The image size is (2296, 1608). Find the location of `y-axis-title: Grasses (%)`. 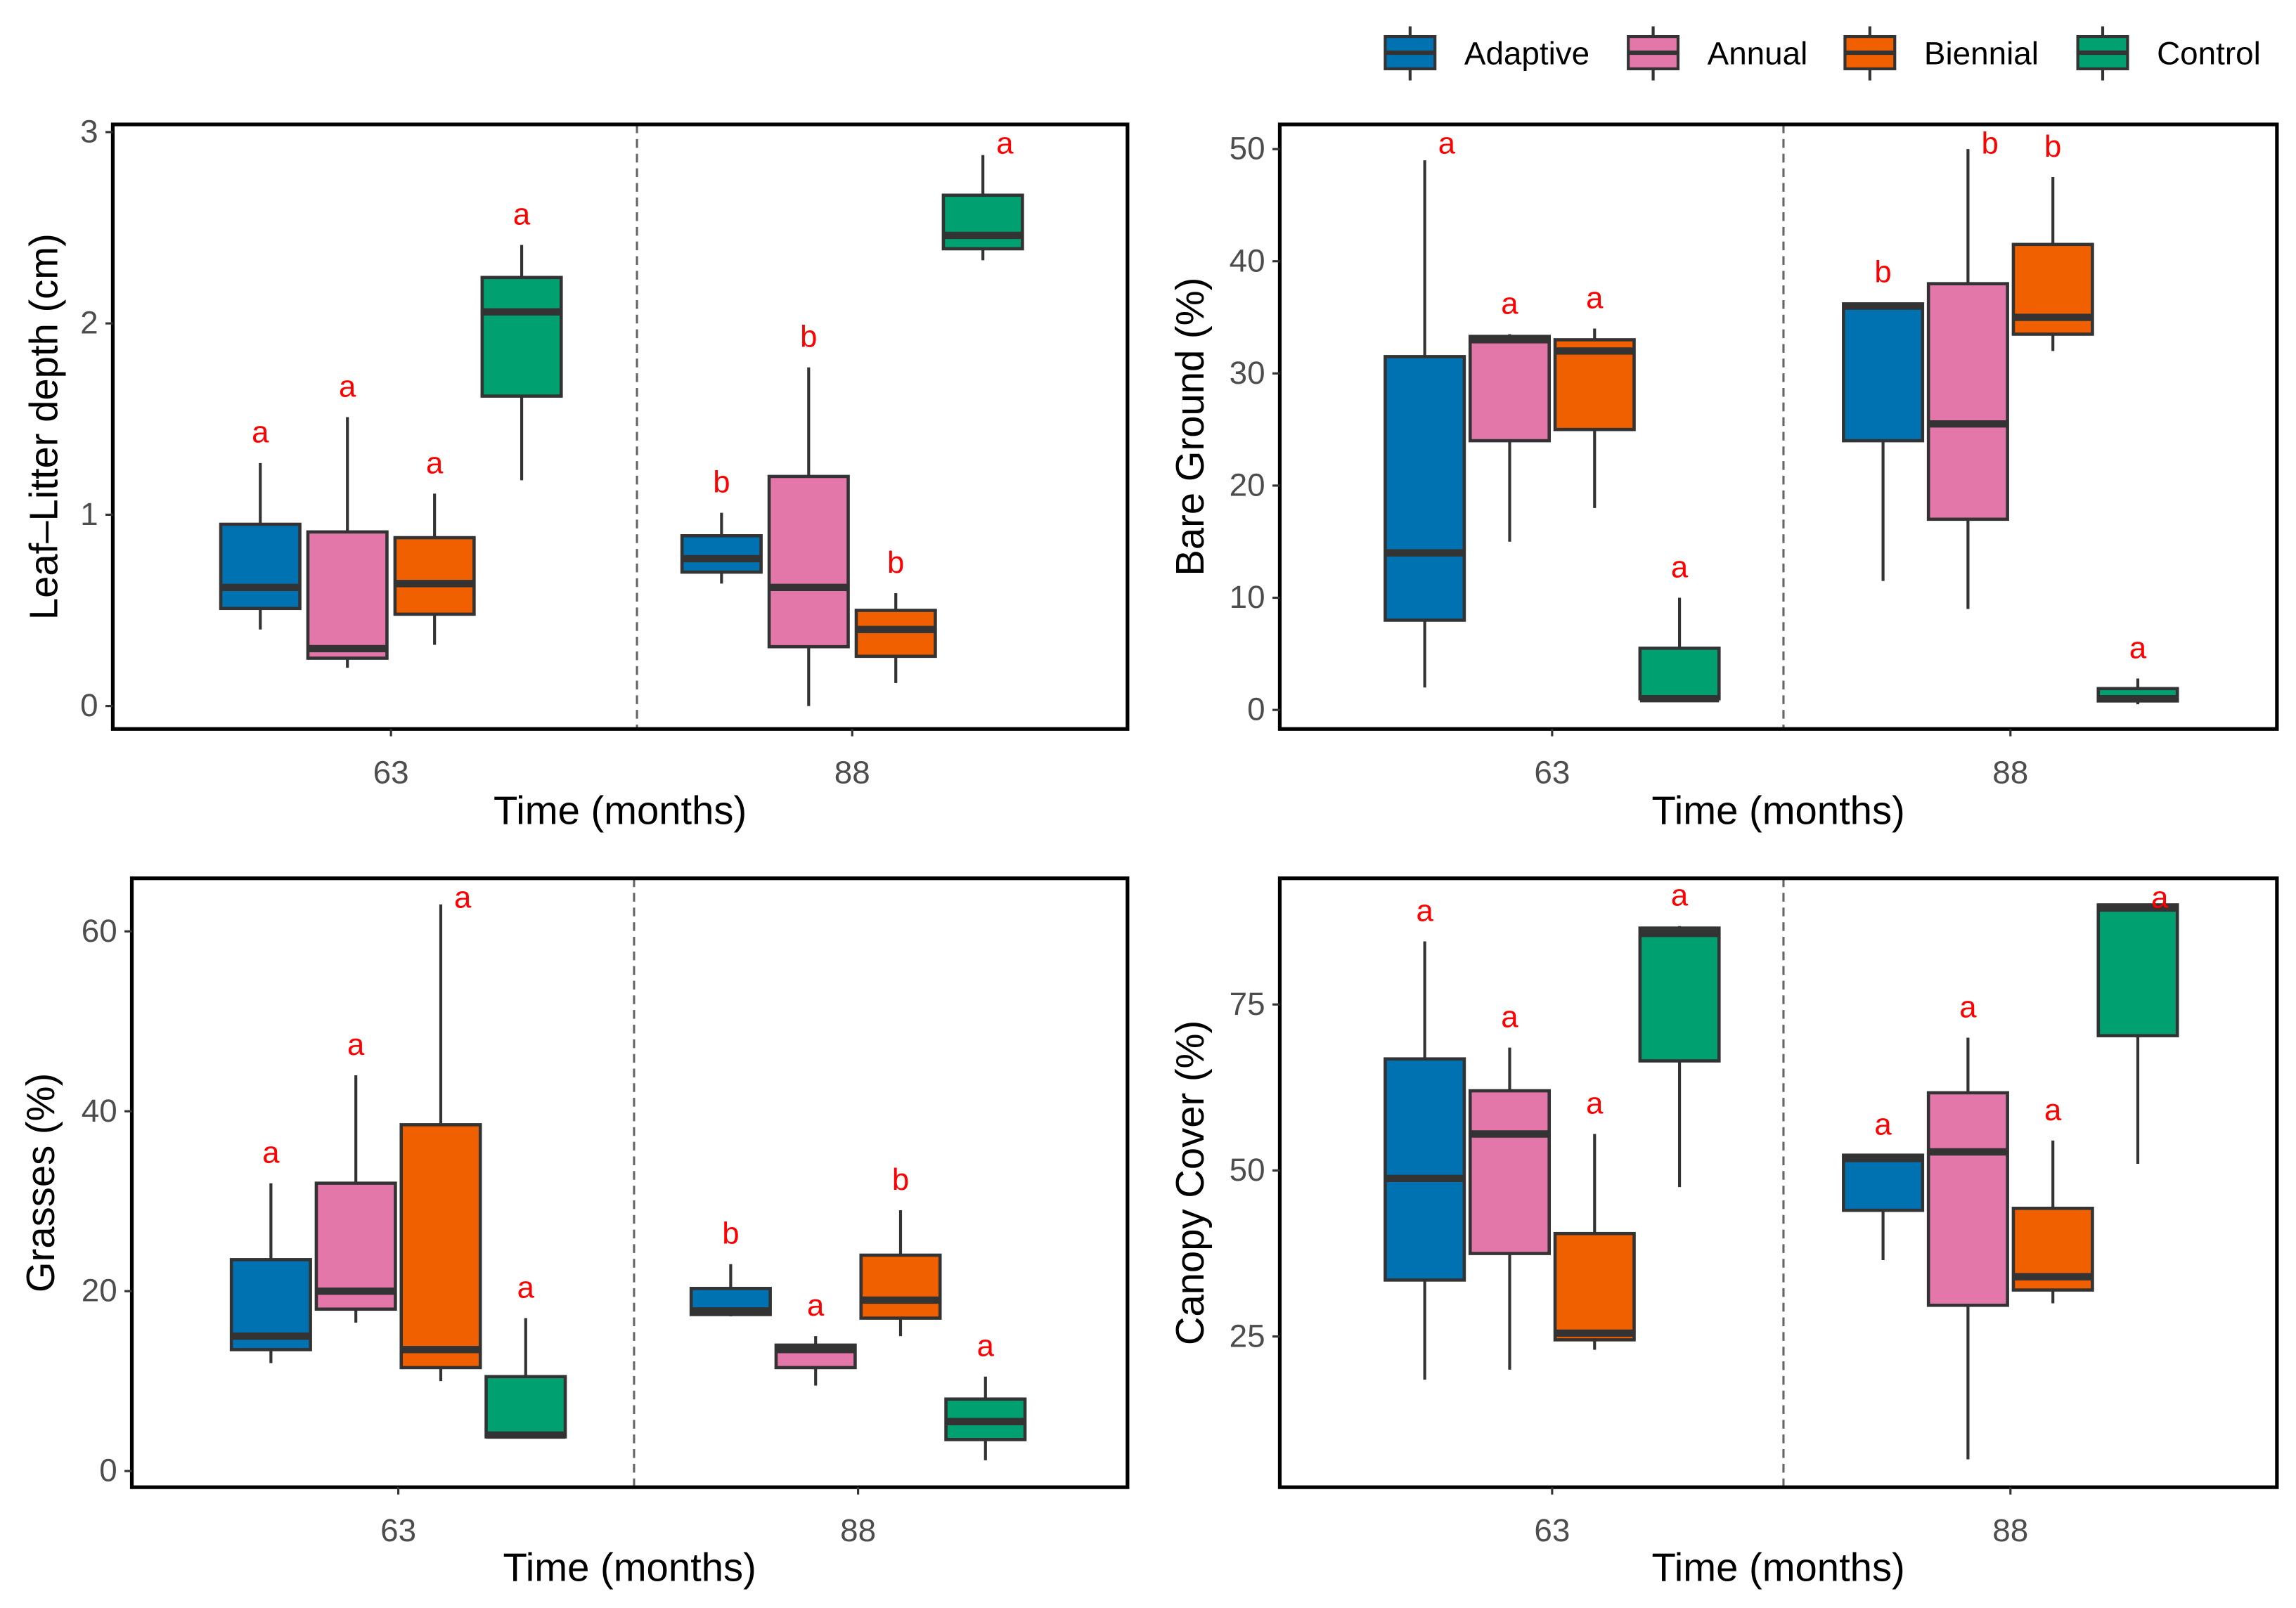

y-axis-title: Grasses (%) is located at coordinates (40, 1182).